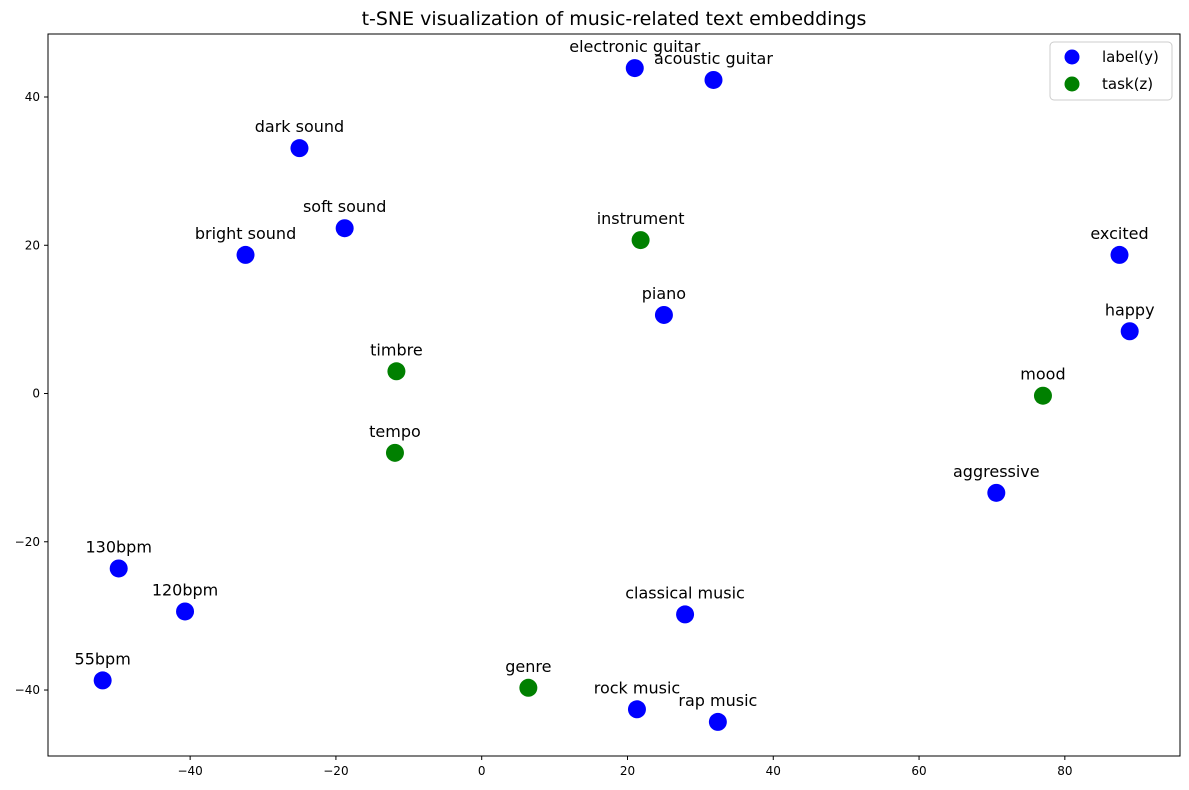 The width and height of the screenshot is (1189, 790). What do you see at coordinates (27, 690) in the screenshot?
I see `y-tick-label: −40` at bounding box center [27, 690].